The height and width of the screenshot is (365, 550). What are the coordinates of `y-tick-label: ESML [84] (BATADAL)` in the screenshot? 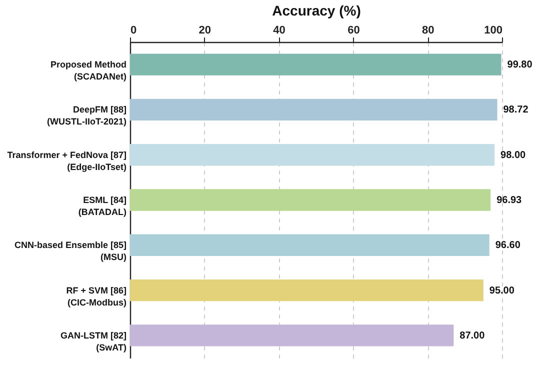 It's located at (102, 206).